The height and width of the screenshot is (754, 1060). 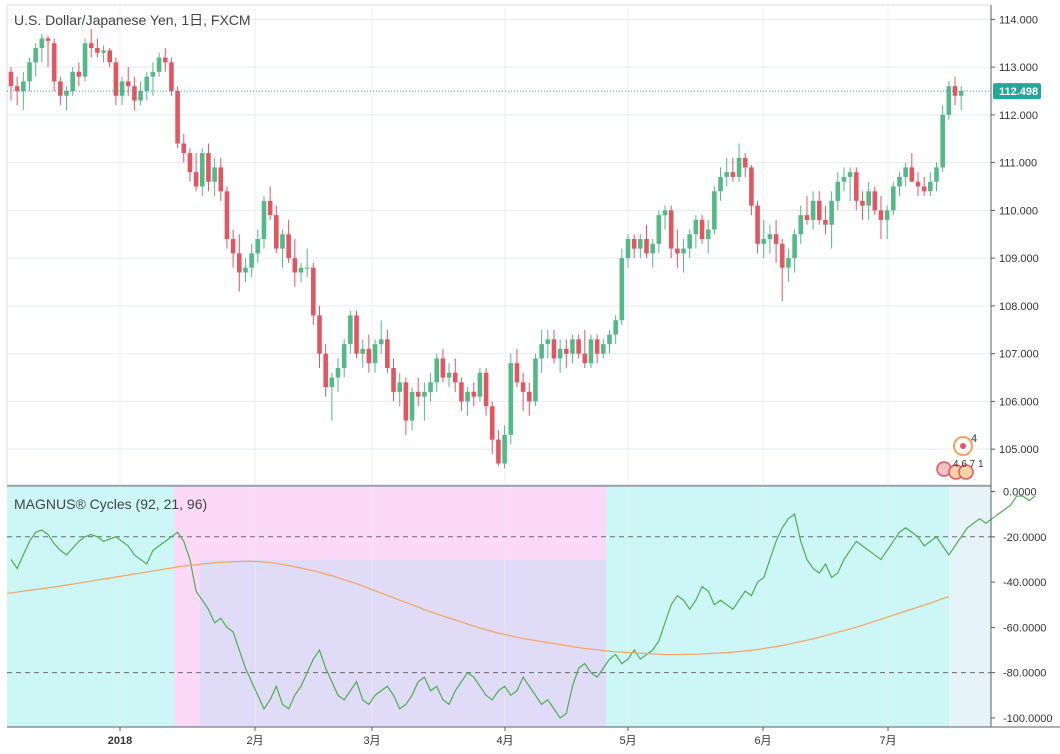 What do you see at coordinates (1018, 116) in the screenshot?
I see `price-tick-label-2: 112.000` at bounding box center [1018, 116].